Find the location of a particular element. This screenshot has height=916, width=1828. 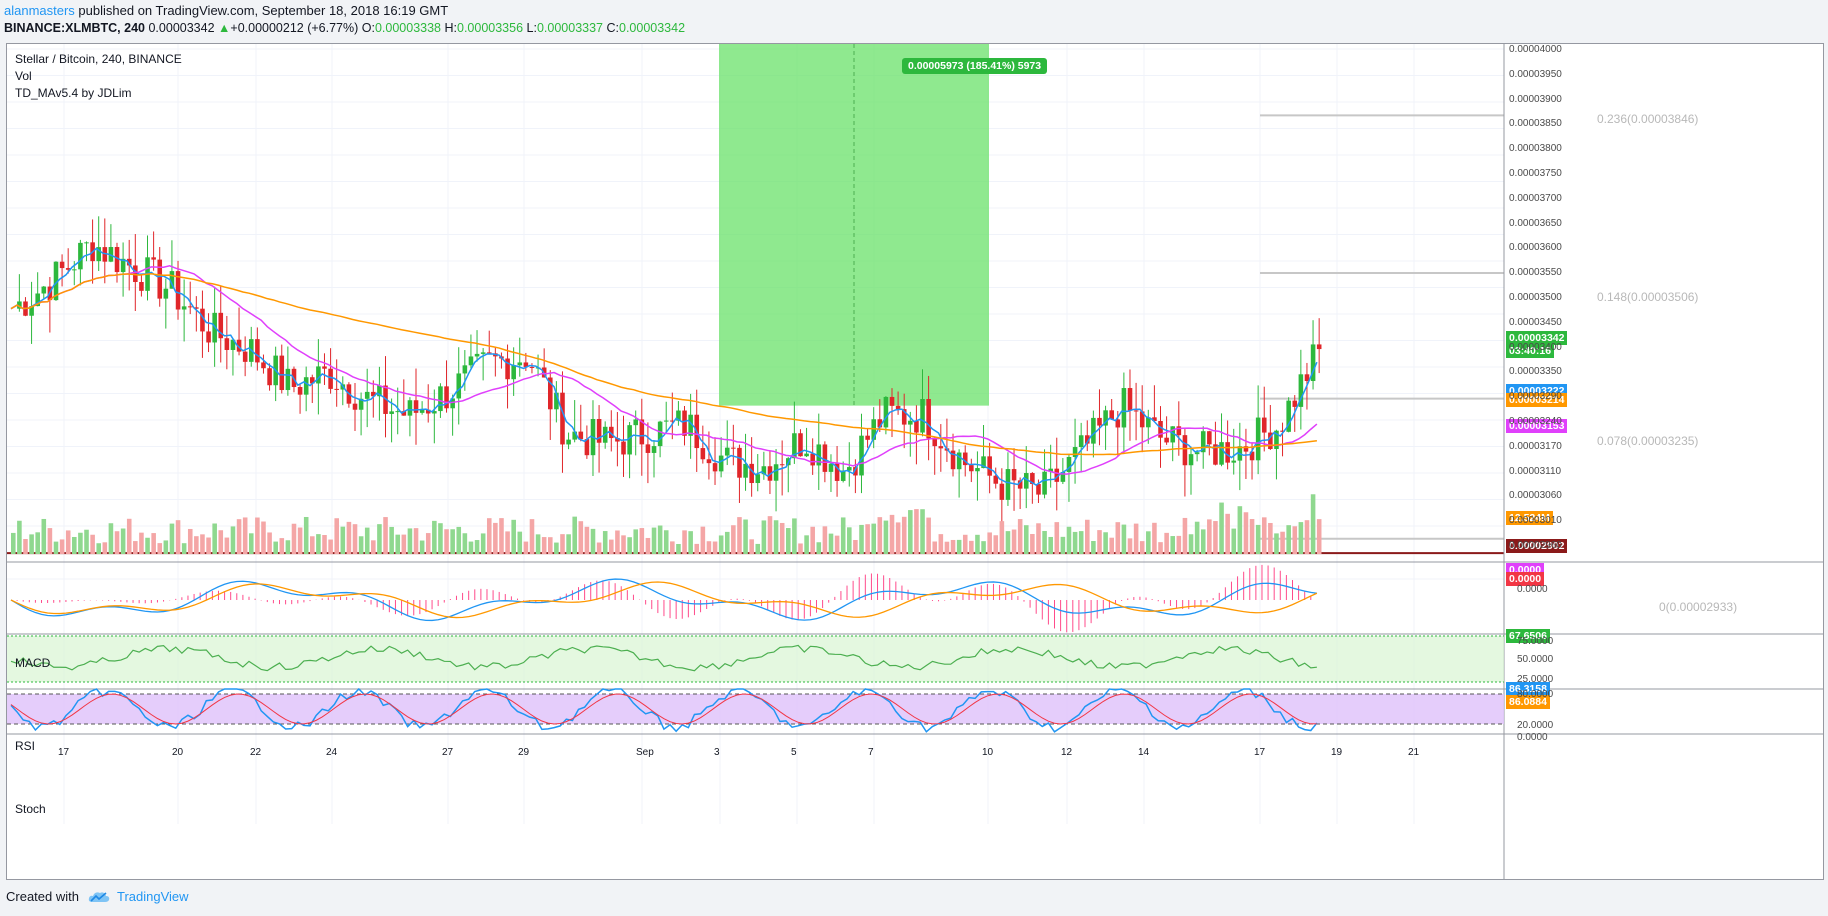

indicator-axis-tick: 75.0000 is located at coordinates (1535, 641).